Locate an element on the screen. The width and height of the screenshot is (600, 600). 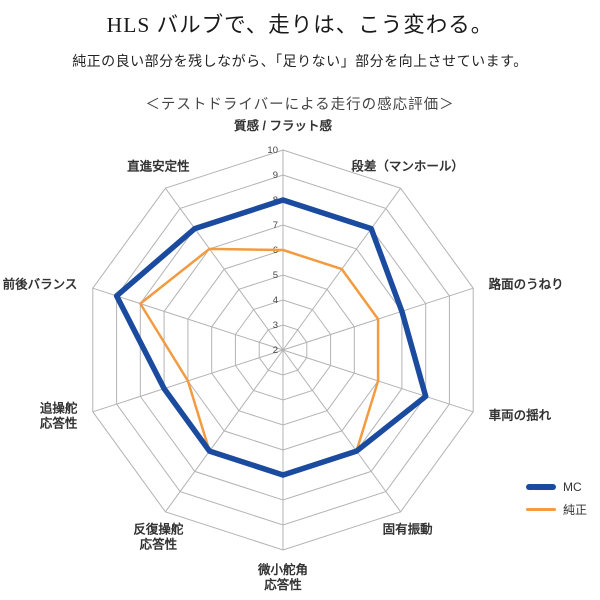
legend-item: MC is located at coordinates (556, 487).